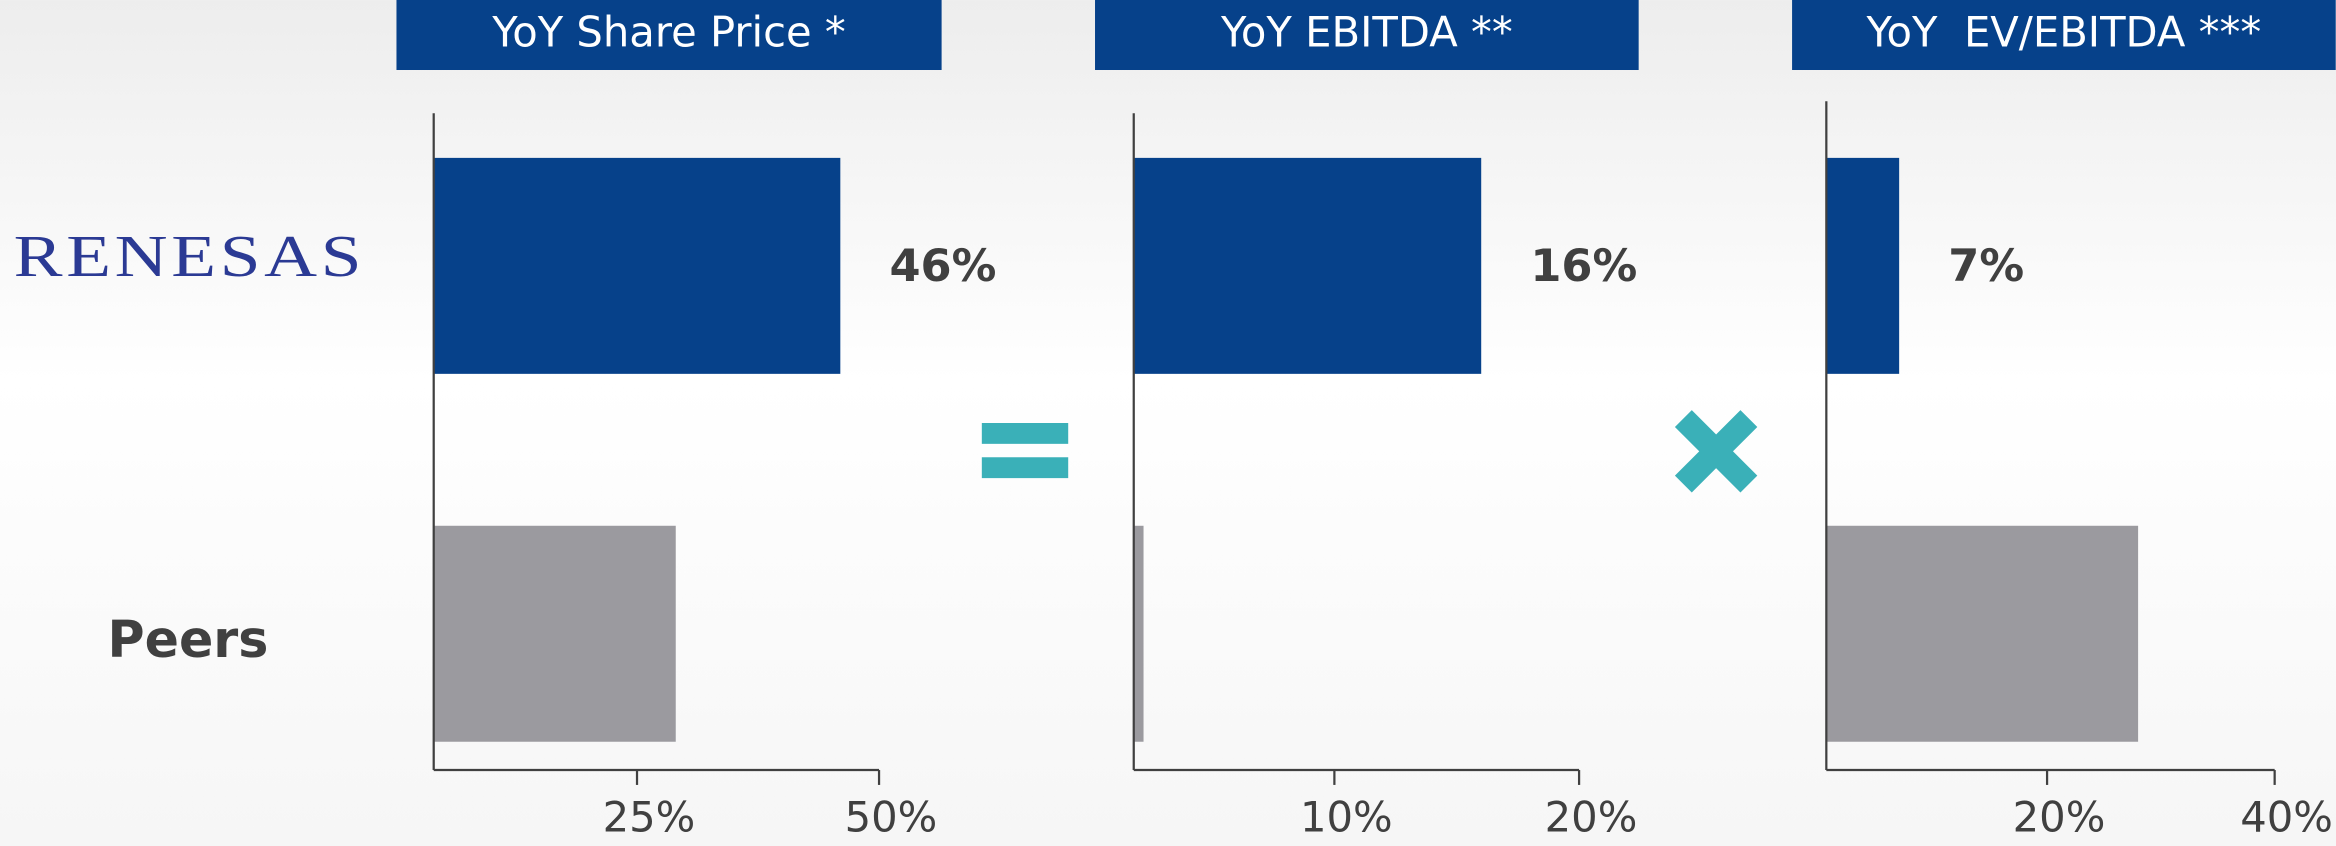 The height and width of the screenshot is (846, 2336). Describe the element at coordinates (942, 266) in the screenshot. I see `value-label: 46%` at that location.